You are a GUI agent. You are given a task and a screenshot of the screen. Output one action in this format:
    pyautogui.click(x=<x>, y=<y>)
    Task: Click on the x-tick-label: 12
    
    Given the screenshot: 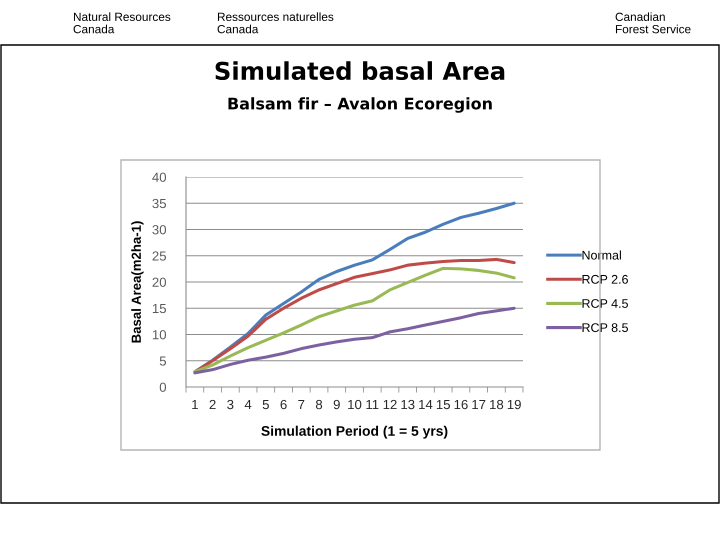 What is the action you would take?
    pyautogui.click(x=390, y=405)
    